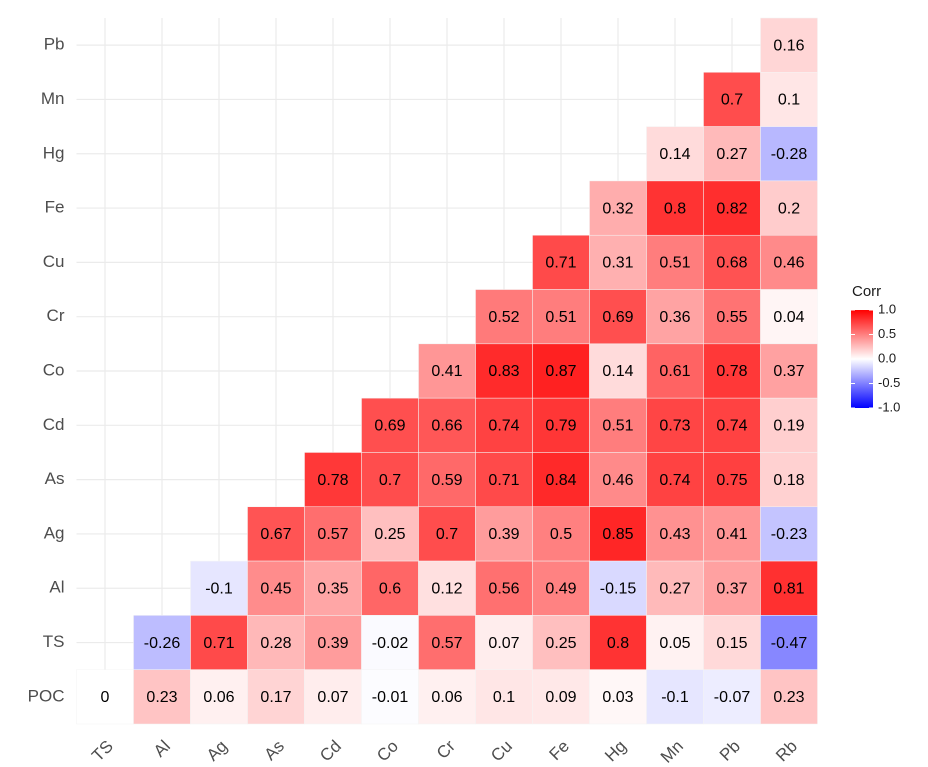 The height and width of the screenshot is (767, 928). Describe the element at coordinates (54, 261) in the screenshot. I see `y-tick-label: Cu` at that location.